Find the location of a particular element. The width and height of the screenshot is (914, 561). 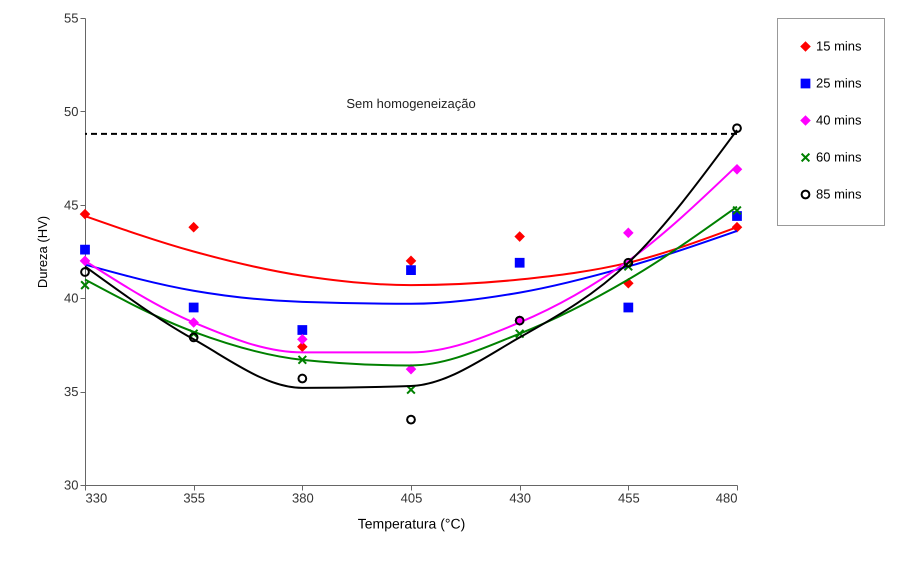

legend-label: 85 mins is located at coordinates (839, 194).